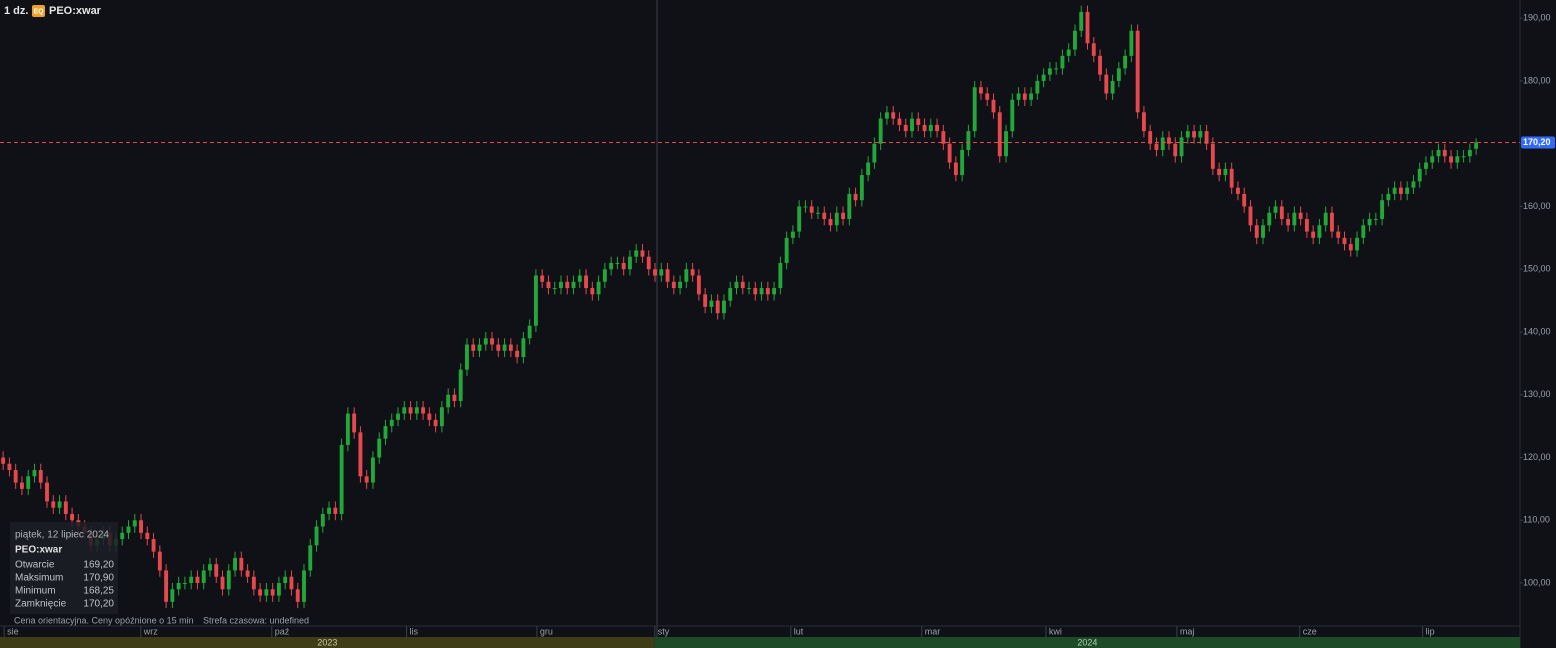 Image resolution: width=1556 pixels, height=648 pixels. I want to click on tooltip-label: Zamknięcie, so click(41, 604).